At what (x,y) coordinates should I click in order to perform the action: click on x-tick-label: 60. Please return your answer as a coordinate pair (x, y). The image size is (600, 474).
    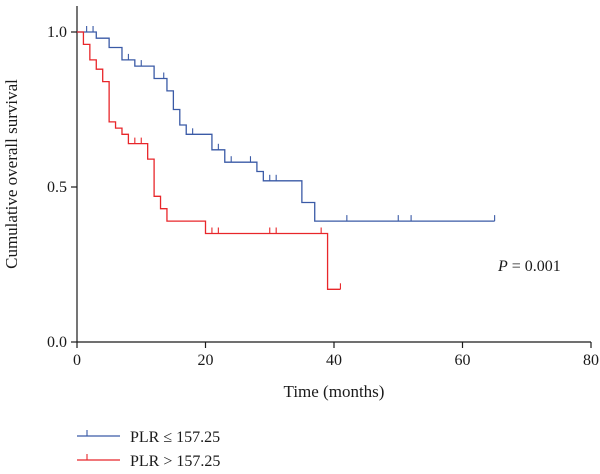
    Looking at the image, I should click on (463, 360).